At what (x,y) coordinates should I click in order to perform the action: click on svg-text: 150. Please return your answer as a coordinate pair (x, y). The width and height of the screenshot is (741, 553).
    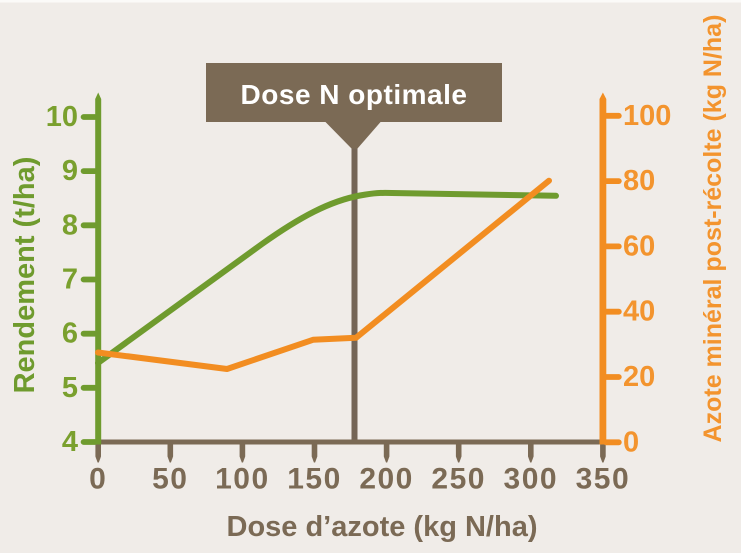
    Looking at the image, I should click on (314, 479).